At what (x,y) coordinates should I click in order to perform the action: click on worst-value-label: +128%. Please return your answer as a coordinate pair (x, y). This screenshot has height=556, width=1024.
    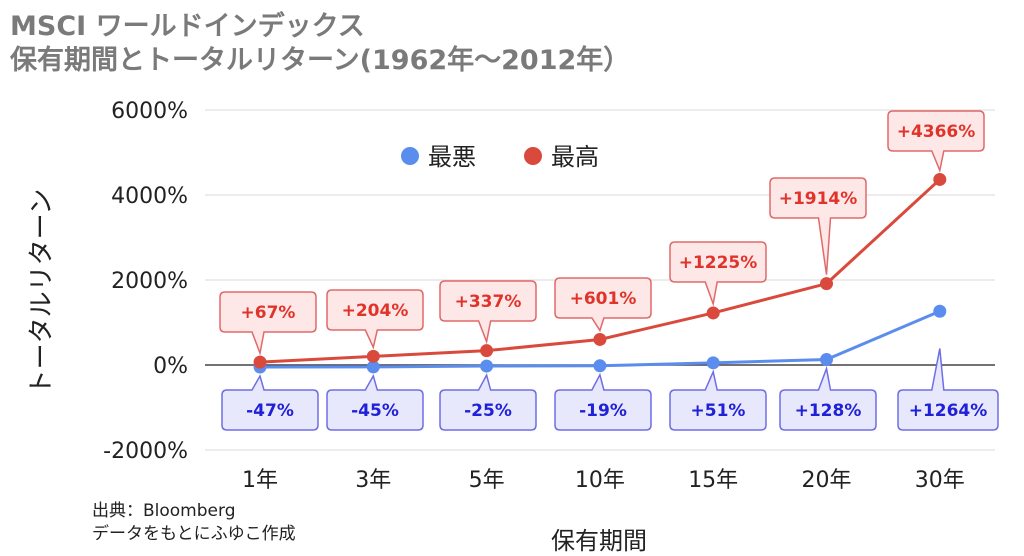
    Looking at the image, I should click on (828, 411).